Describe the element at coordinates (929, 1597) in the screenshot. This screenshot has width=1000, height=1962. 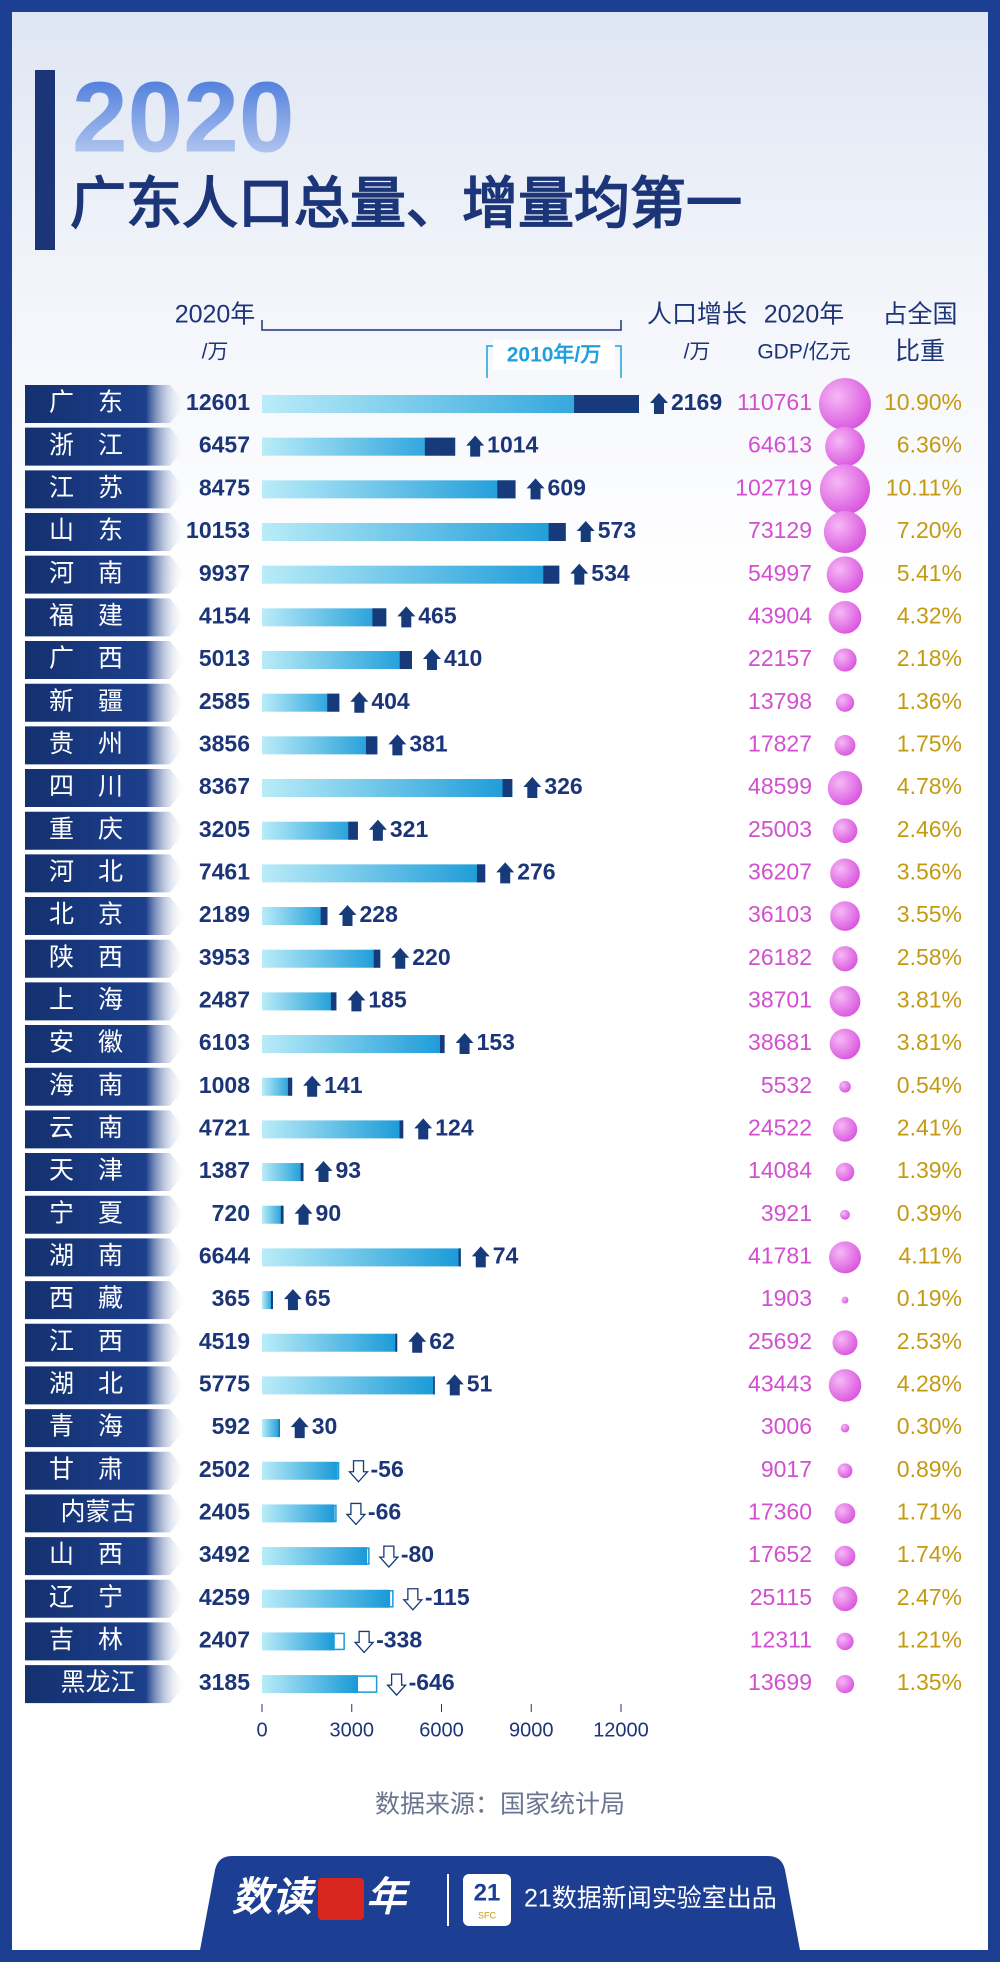
I see `share-label: 2.47%` at that location.